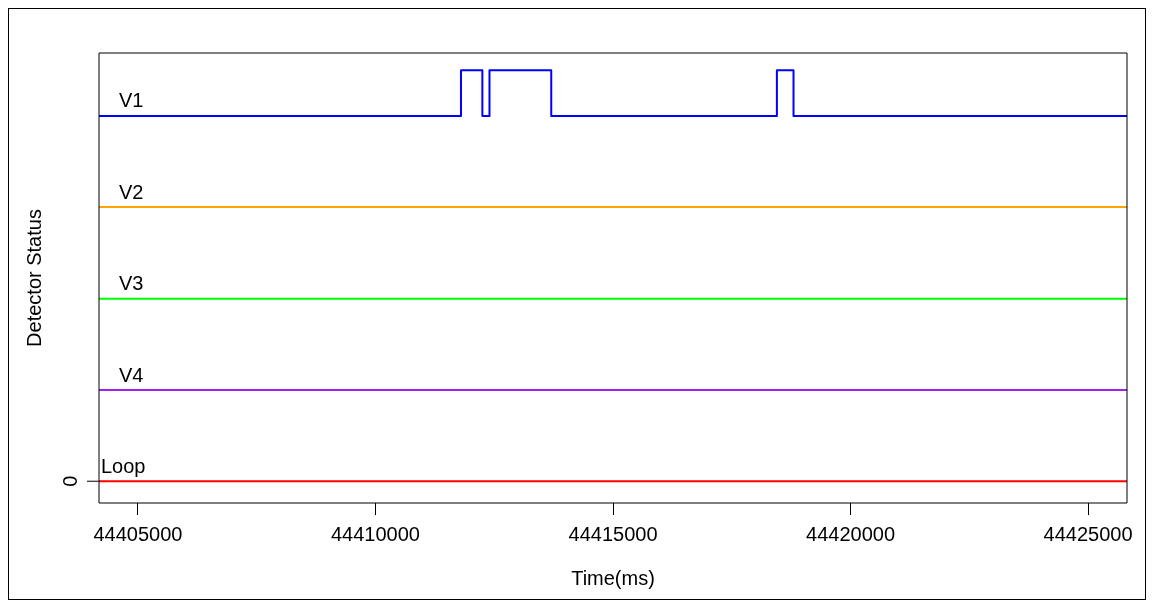 Image resolution: width=1154 pixels, height=608 pixels. Describe the element at coordinates (131, 100) in the screenshot. I see `series-label: V1` at that location.